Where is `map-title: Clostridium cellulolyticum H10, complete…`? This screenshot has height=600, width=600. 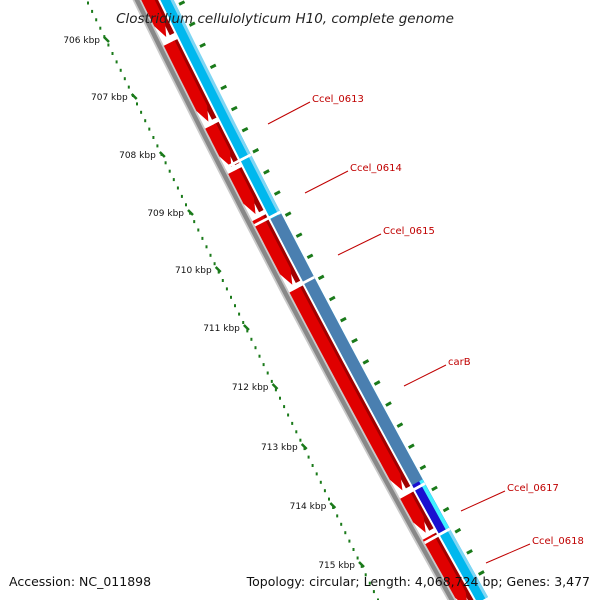
map-title: Clostridium cellulolyticum H10, complete… is located at coordinates (285, 19).